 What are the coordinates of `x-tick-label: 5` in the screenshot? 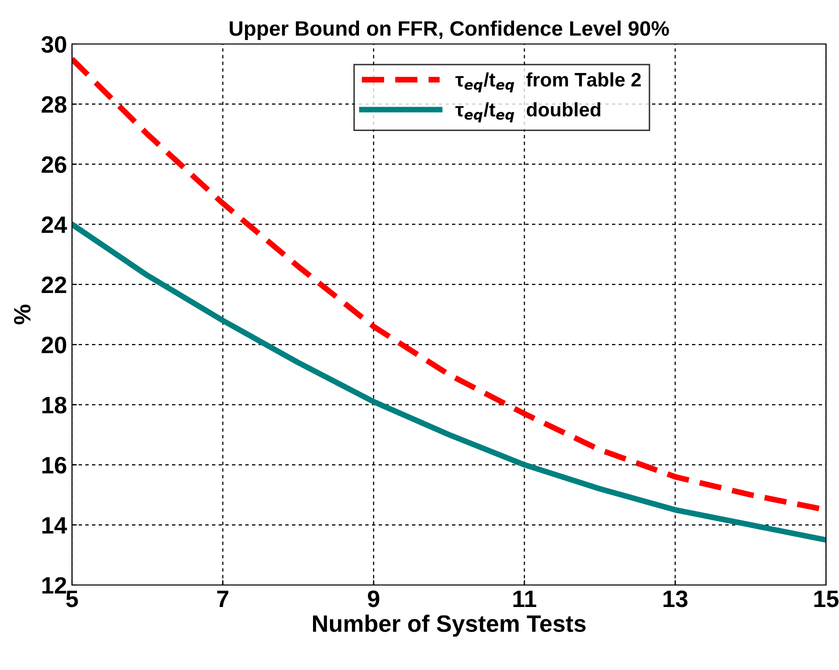 It's located at (72, 599).